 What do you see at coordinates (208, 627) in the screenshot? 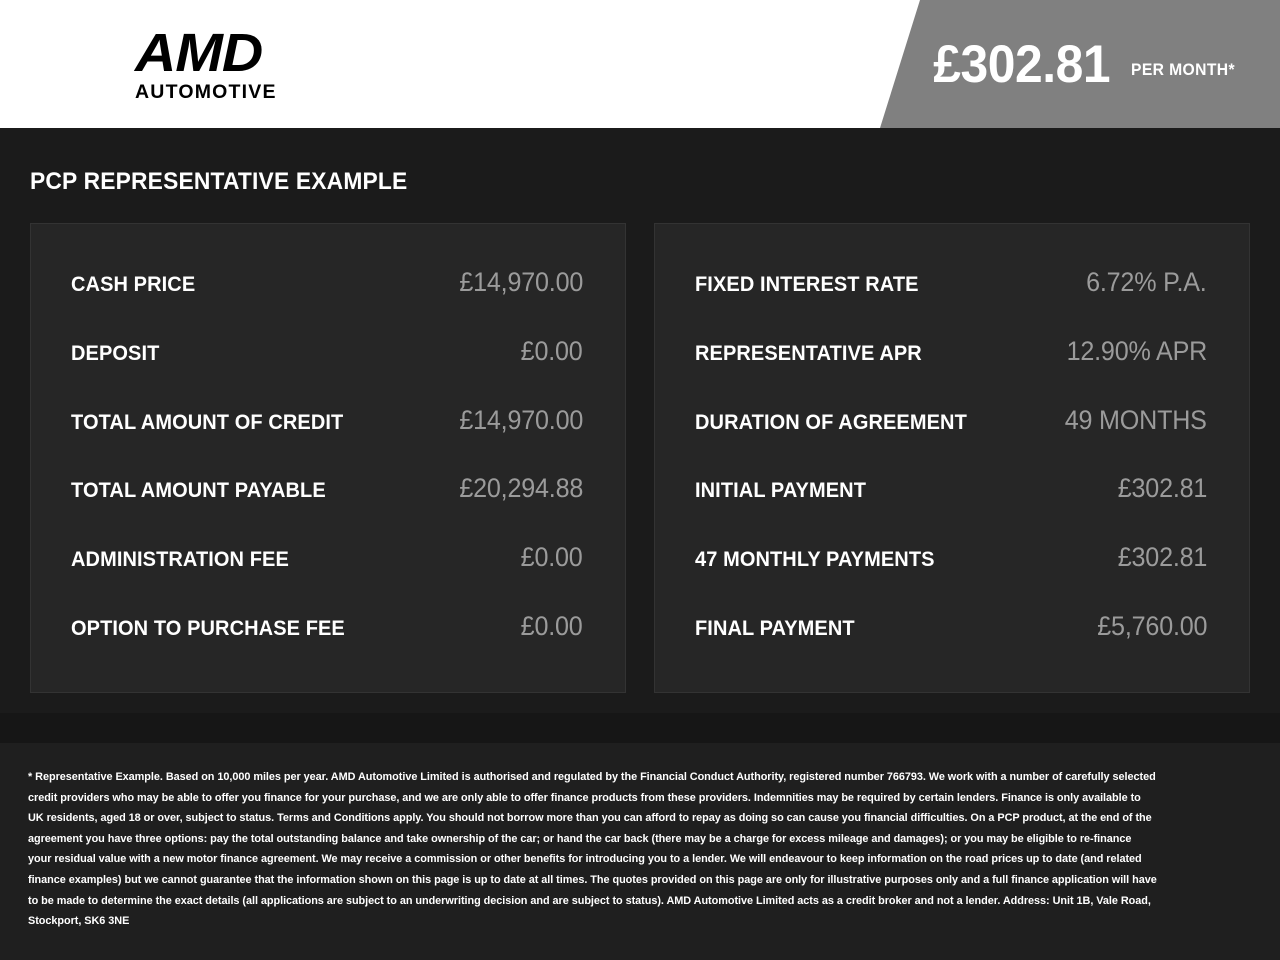
I see `row-label: OPTION TO PURCHASE FEE` at bounding box center [208, 627].